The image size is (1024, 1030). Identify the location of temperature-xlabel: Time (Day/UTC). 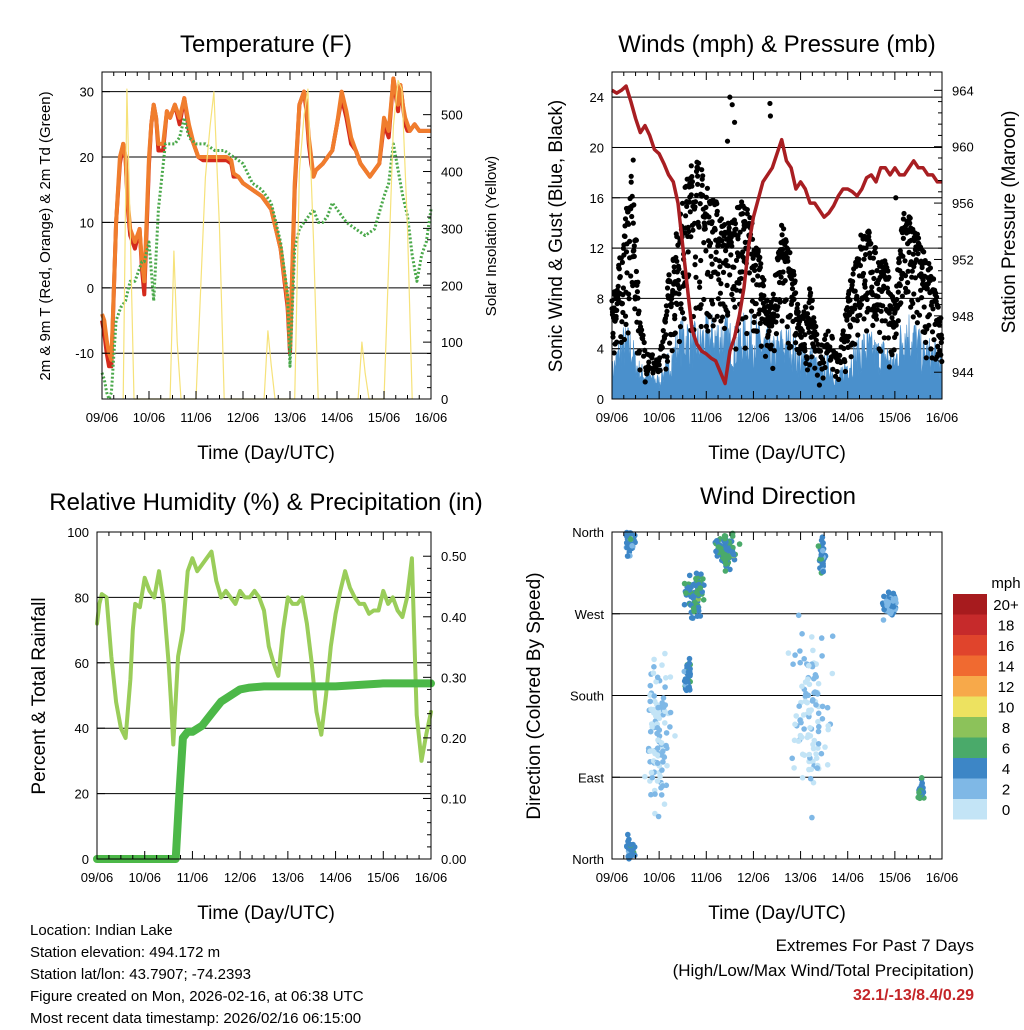
(266, 453).